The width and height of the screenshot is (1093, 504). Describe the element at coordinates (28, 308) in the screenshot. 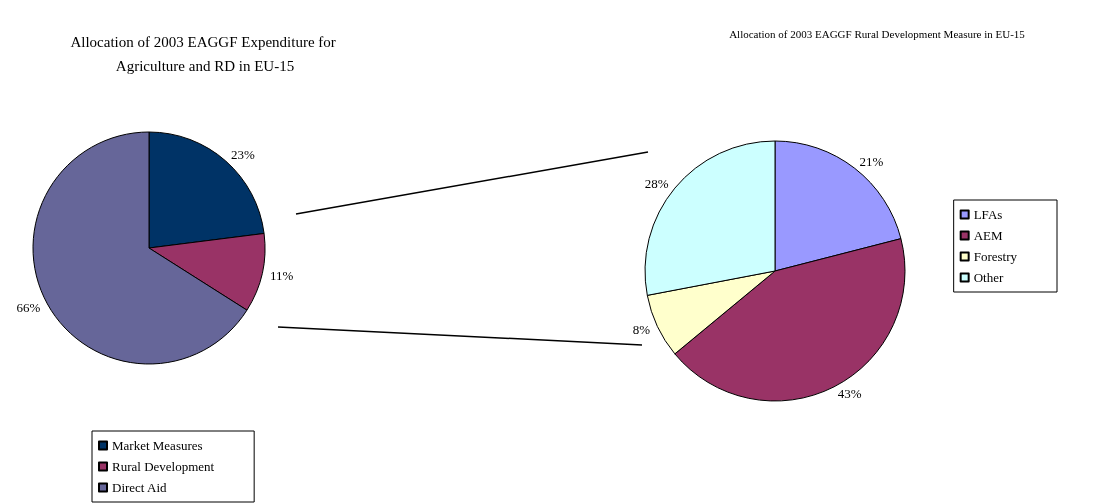

I see `data-label: 66%` at that location.